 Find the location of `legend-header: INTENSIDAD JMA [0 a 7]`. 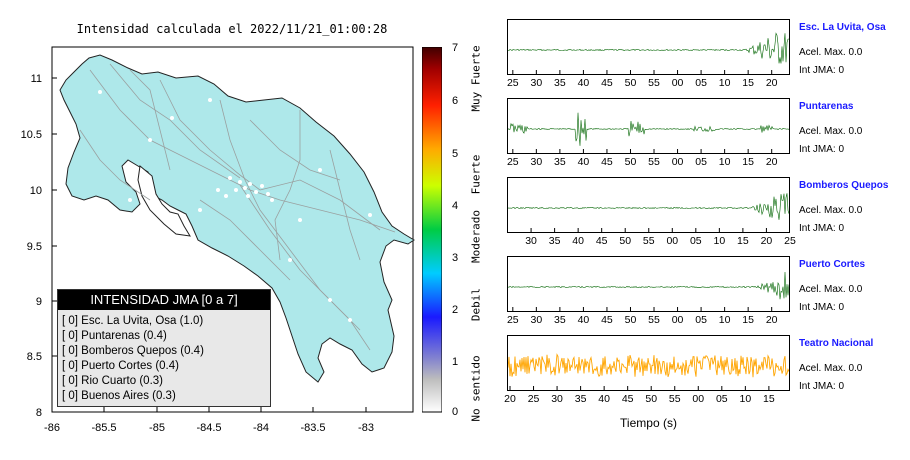

legend-header: INTENSIDAD JMA [0 a 7] is located at coordinates (164, 300).